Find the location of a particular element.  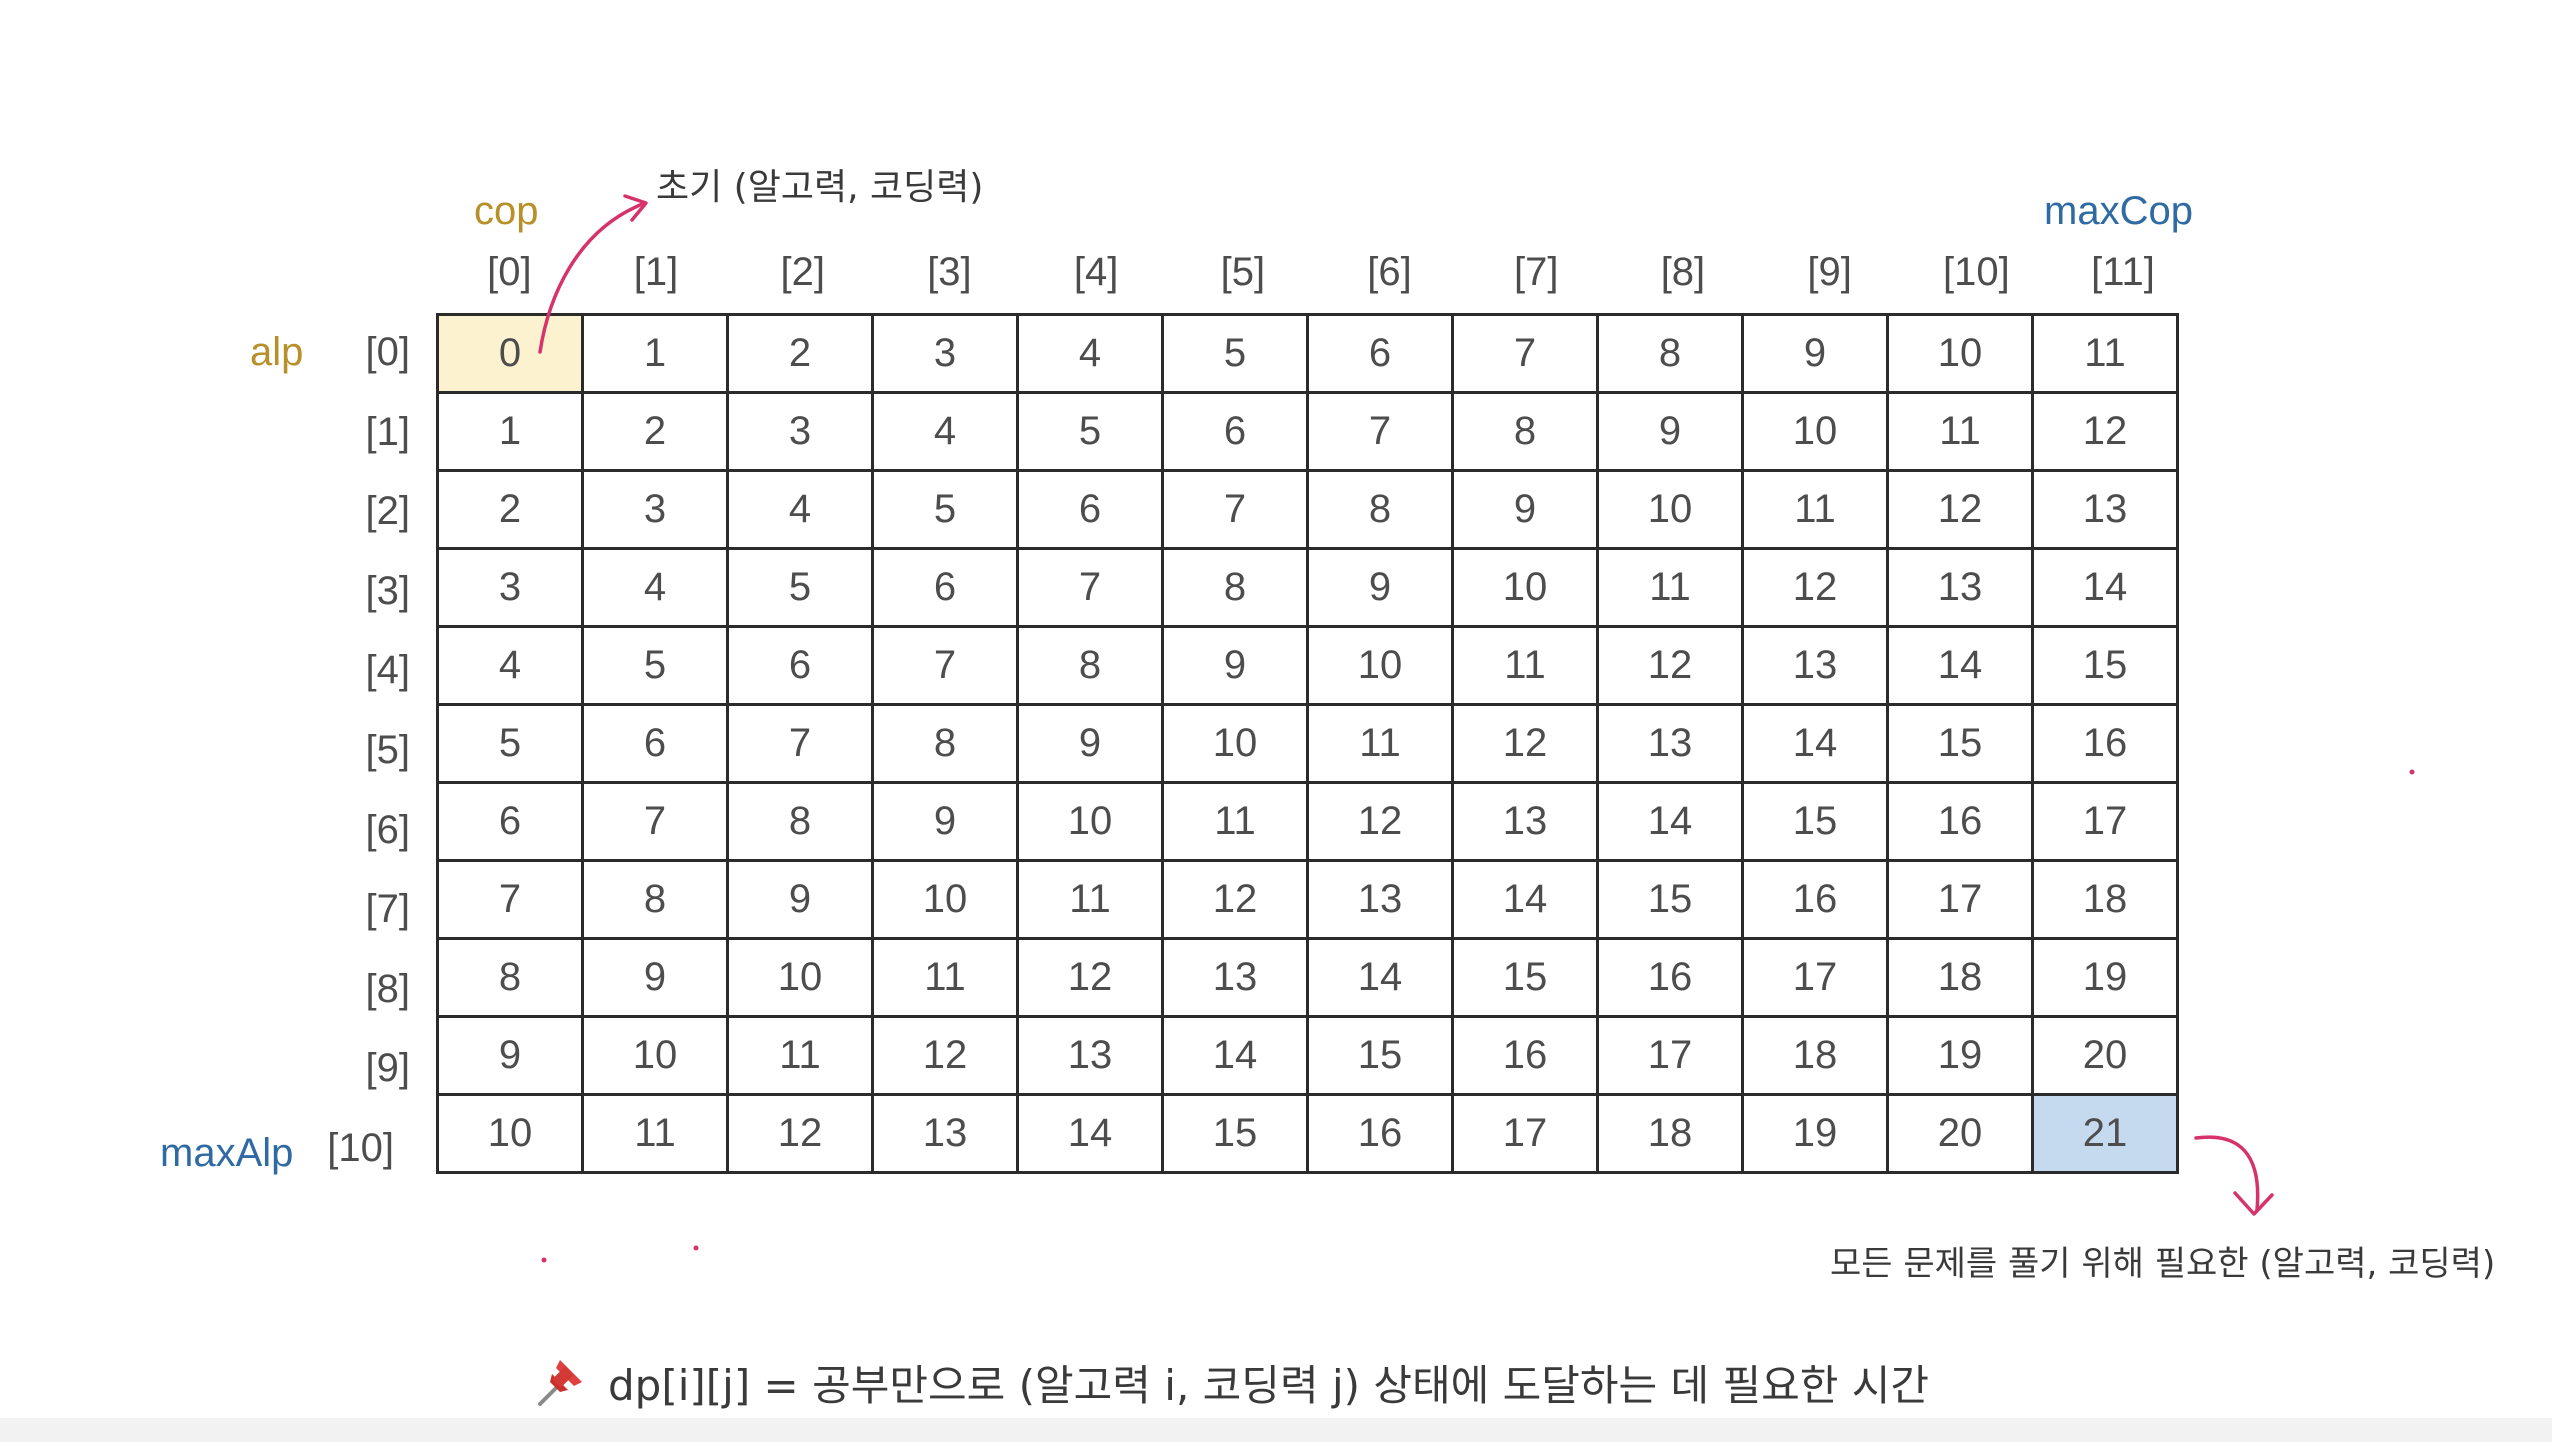

table-row: 6 7 8 9 10 11 12 13 14 15 16 17 is located at coordinates (1307, 821).